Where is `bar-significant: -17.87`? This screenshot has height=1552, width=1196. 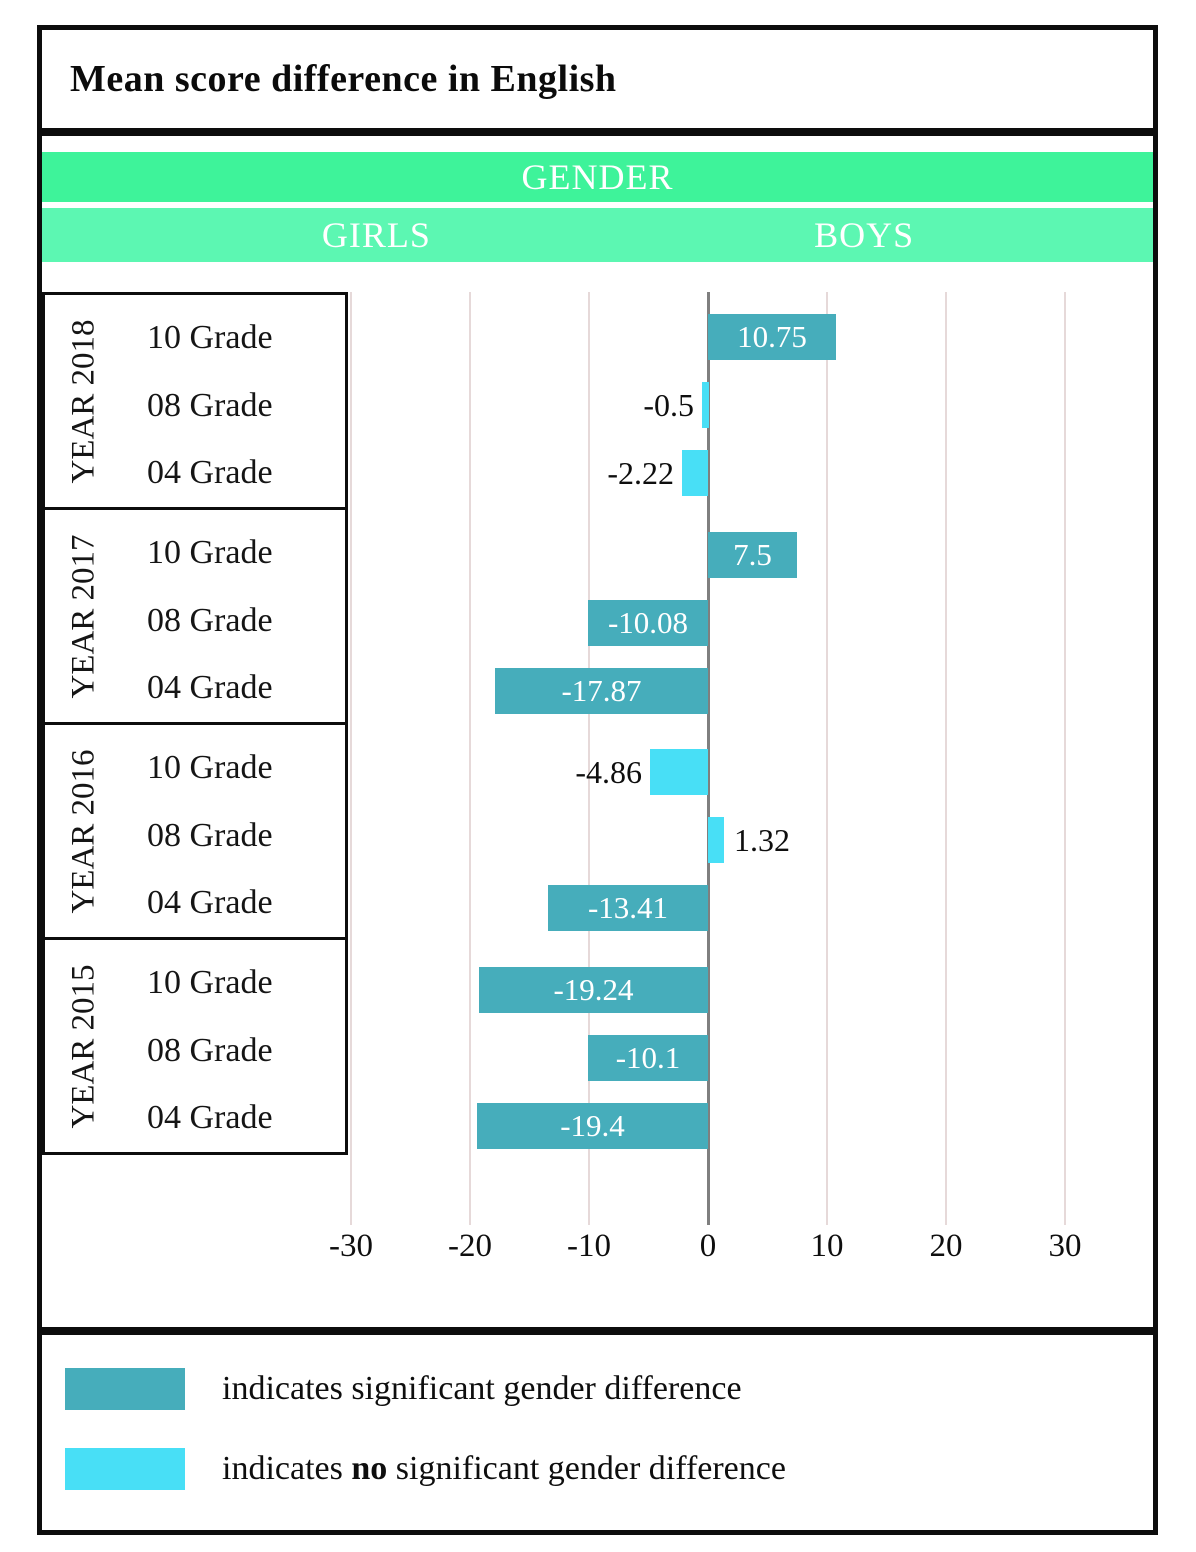
bar-significant: -17.87 is located at coordinates (601, 691).